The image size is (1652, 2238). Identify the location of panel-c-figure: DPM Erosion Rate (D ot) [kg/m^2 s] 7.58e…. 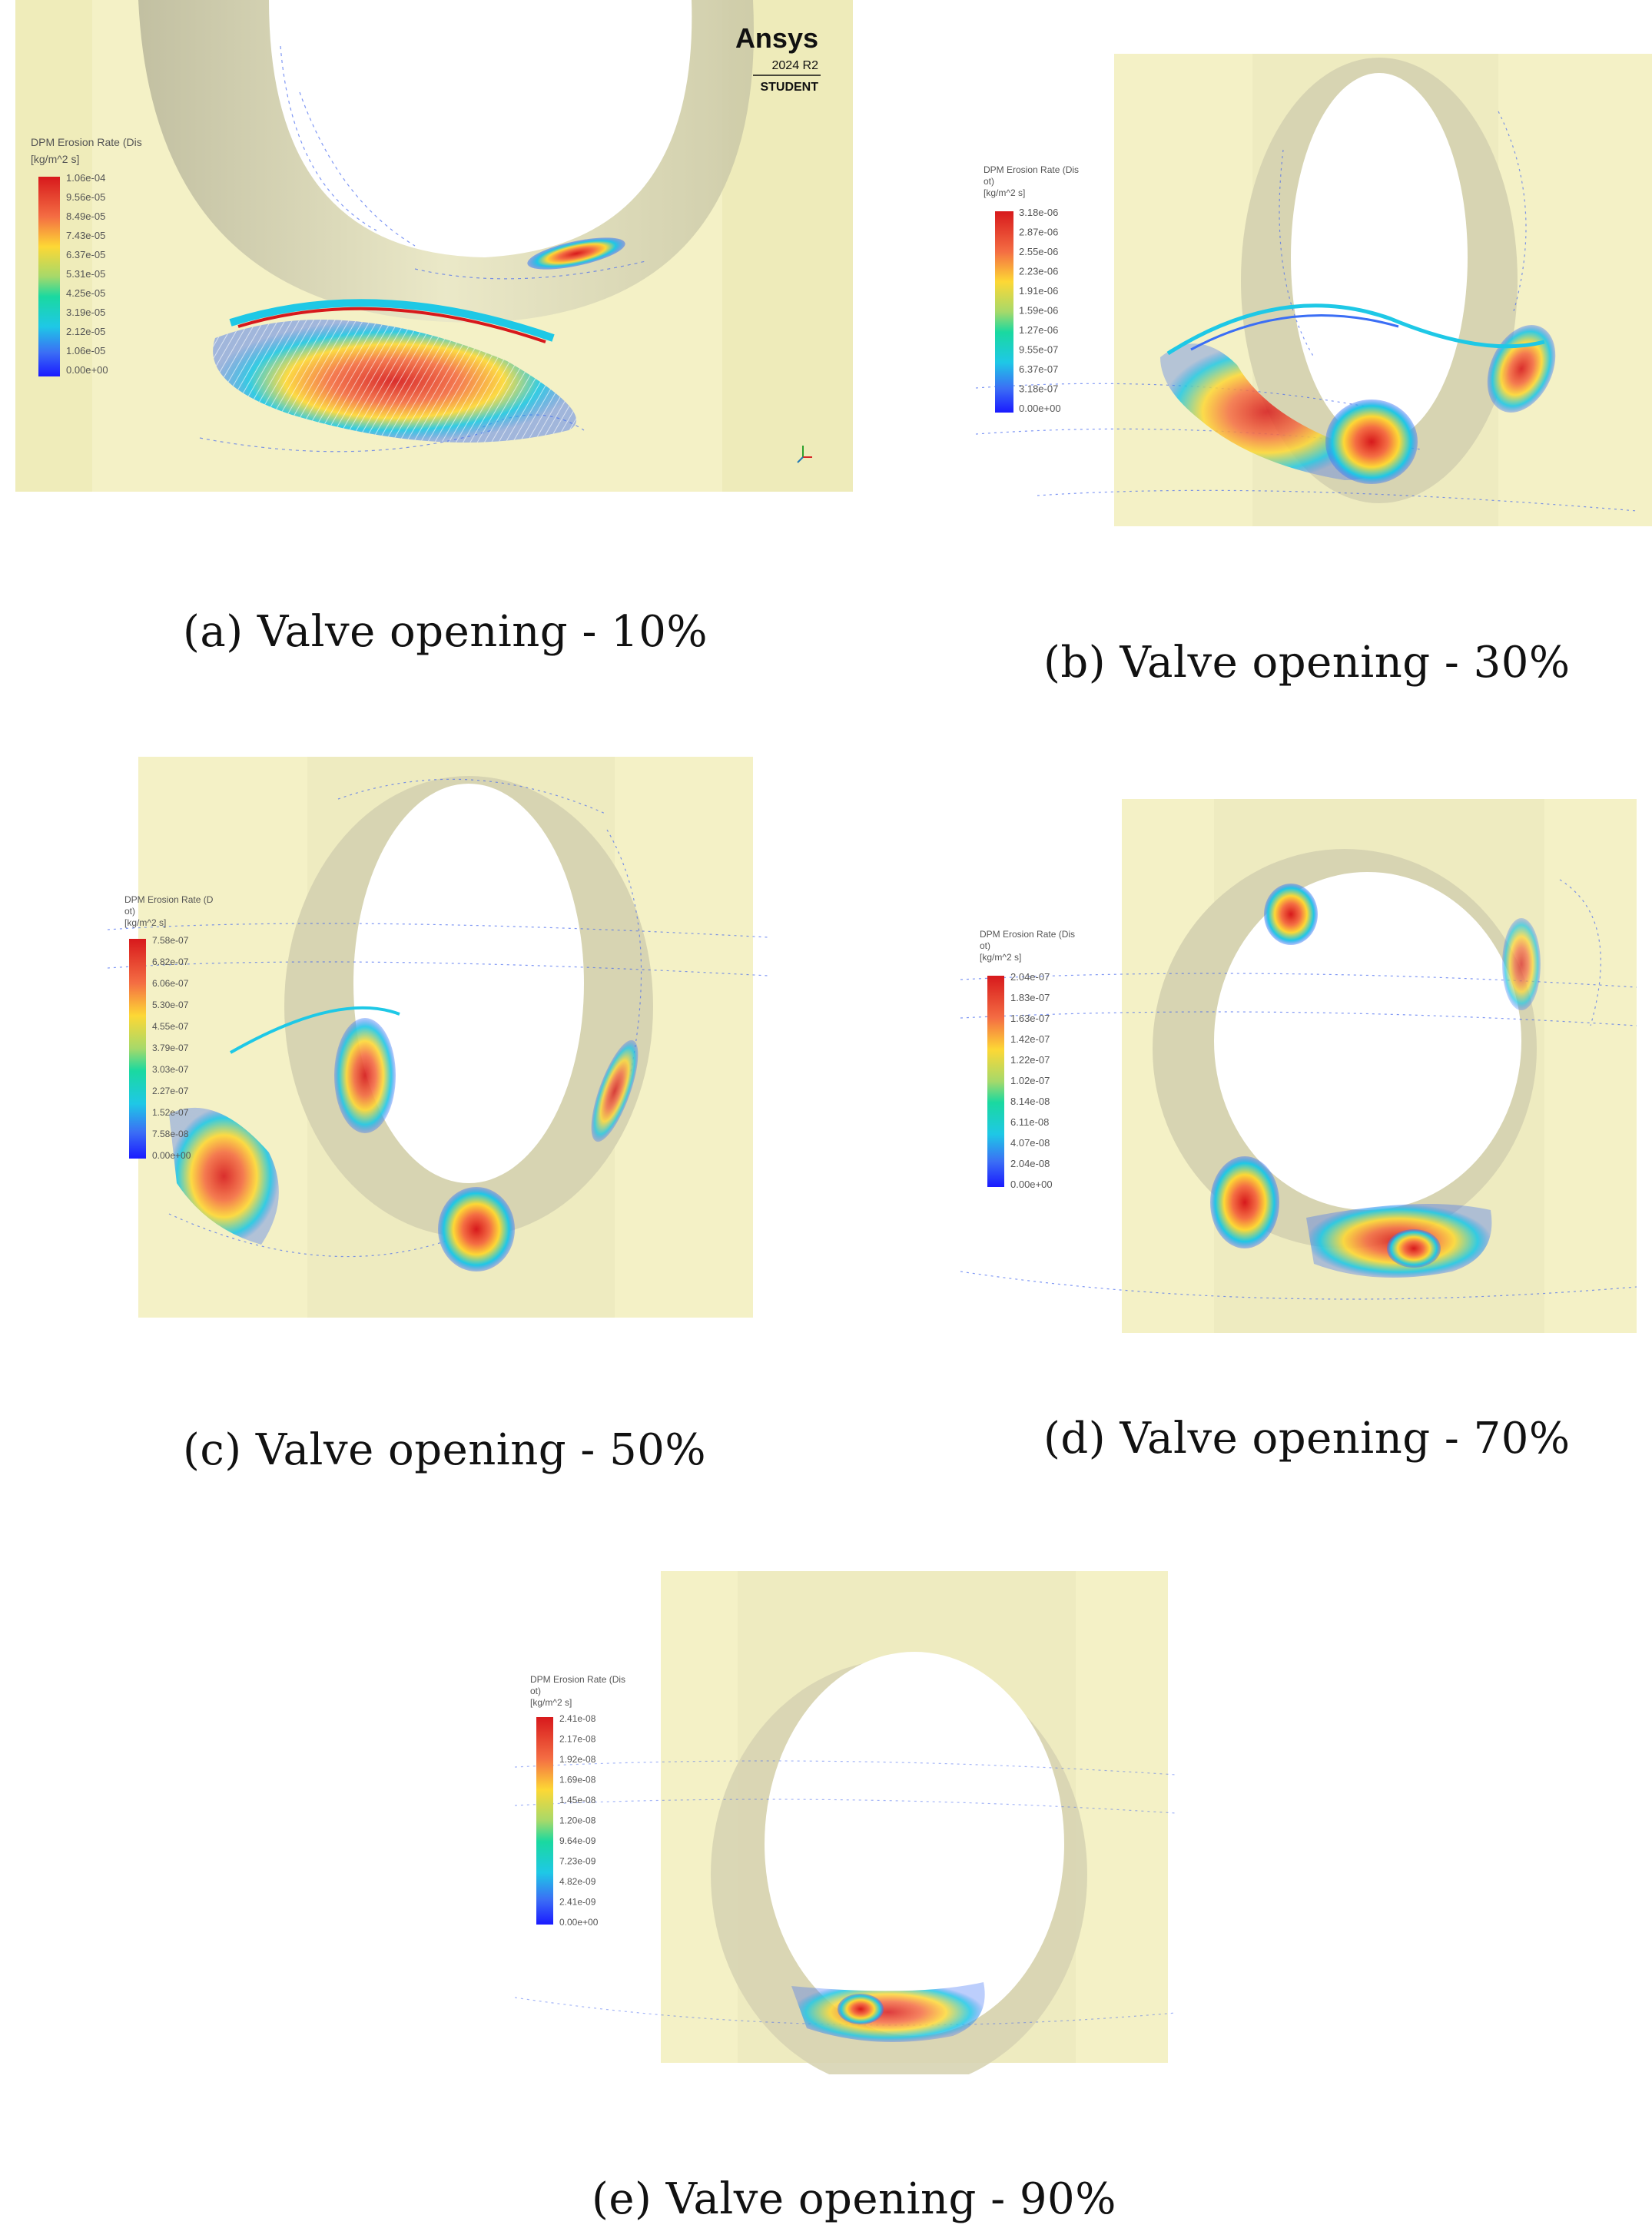
(438, 1041).